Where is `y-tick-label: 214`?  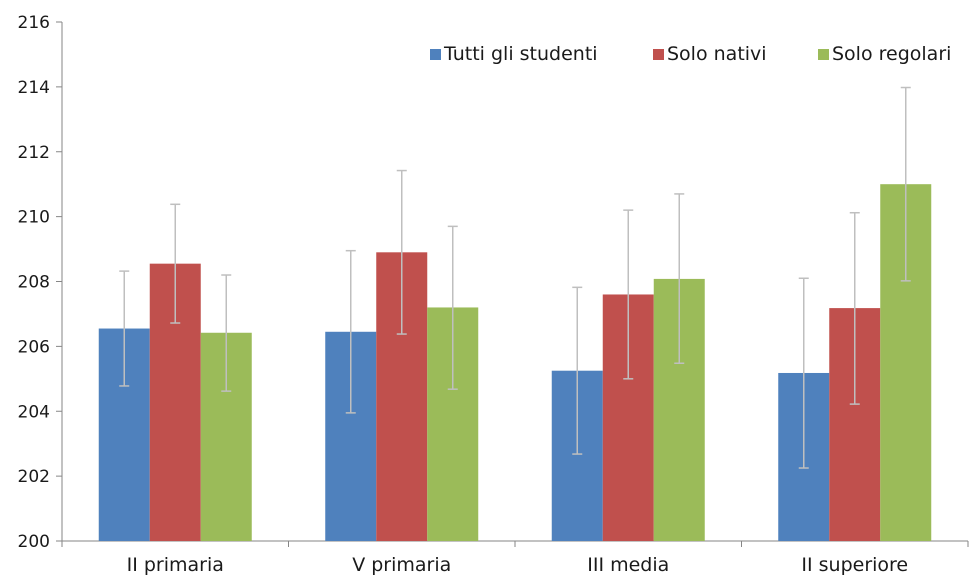
y-tick-label: 214 is located at coordinates (34, 88).